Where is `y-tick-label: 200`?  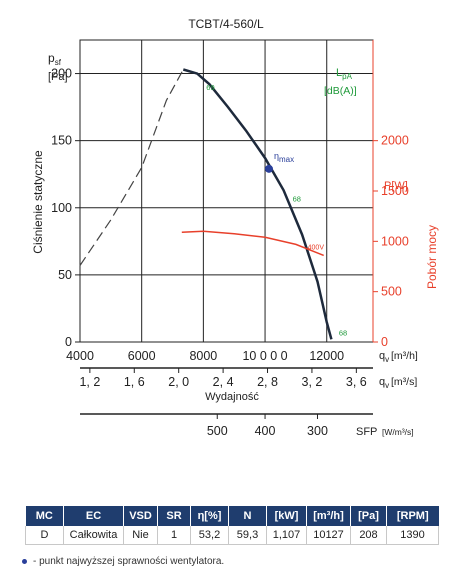 y-tick-label: 200 is located at coordinates (61, 74).